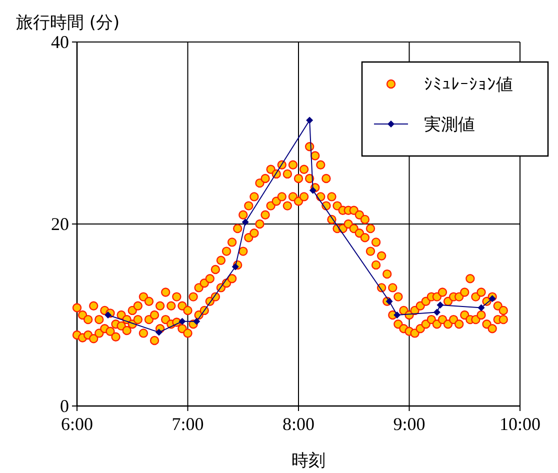 This screenshot has height=473, width=558. What do you see at coordinates (68, 23) in the screenshot?
I see `y-axis-title: 旅行時間 (分)` at bounding box center [68, 23].